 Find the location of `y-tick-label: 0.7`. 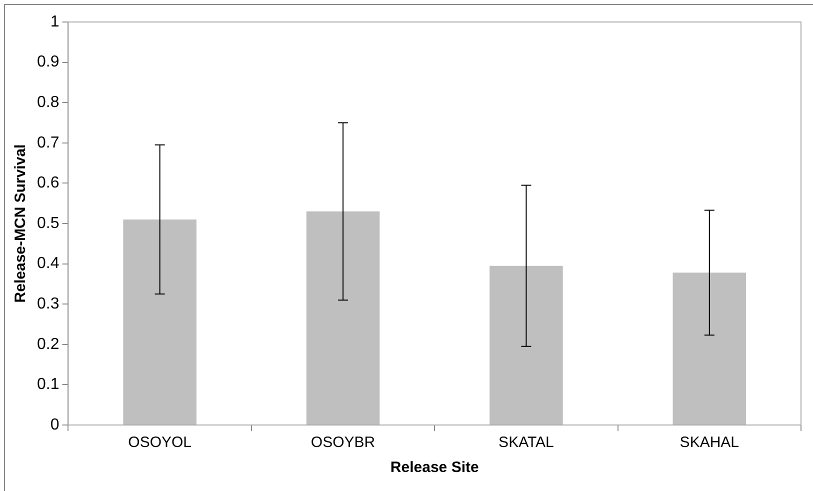

y-tick-label: 0.7 is located at coordinates (48, 143).